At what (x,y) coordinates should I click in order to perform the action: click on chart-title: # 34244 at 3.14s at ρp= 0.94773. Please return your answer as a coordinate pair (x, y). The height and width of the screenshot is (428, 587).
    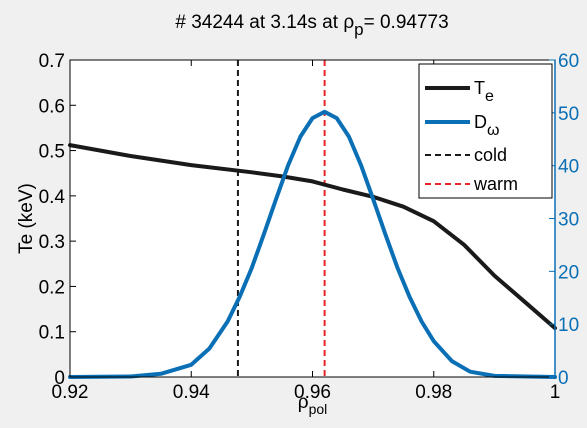
    Looking at the image, I should click on (311, 25).